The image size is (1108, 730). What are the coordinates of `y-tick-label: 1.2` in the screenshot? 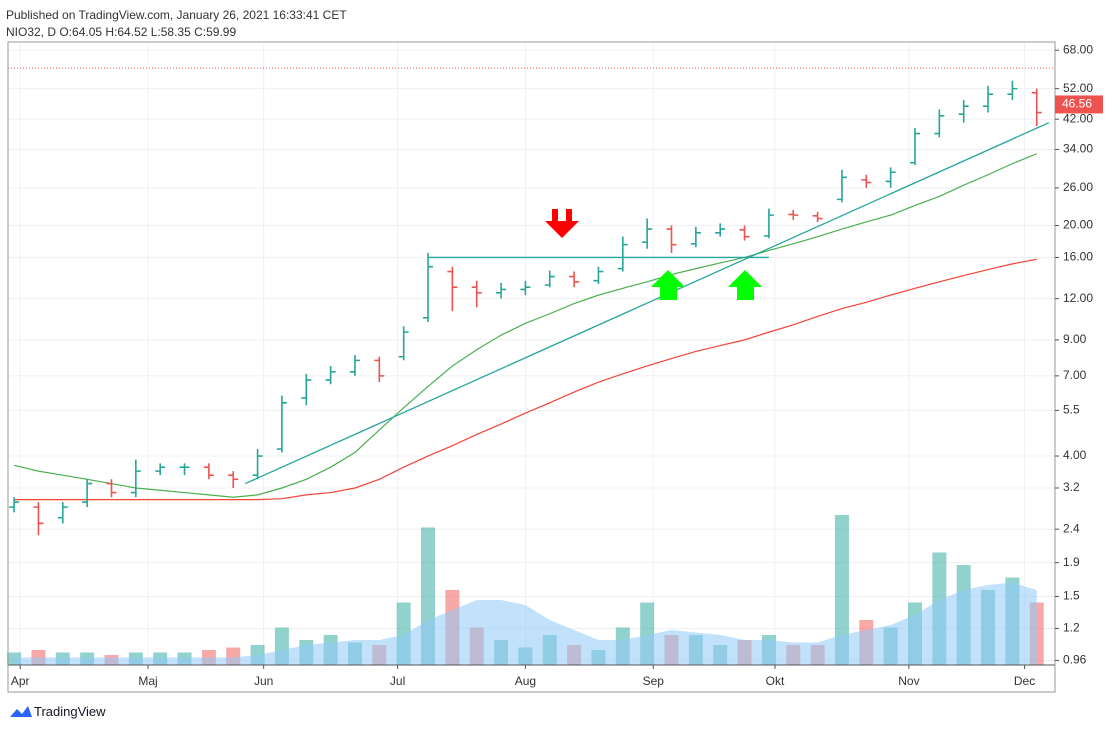 It's located at (1071, 628).